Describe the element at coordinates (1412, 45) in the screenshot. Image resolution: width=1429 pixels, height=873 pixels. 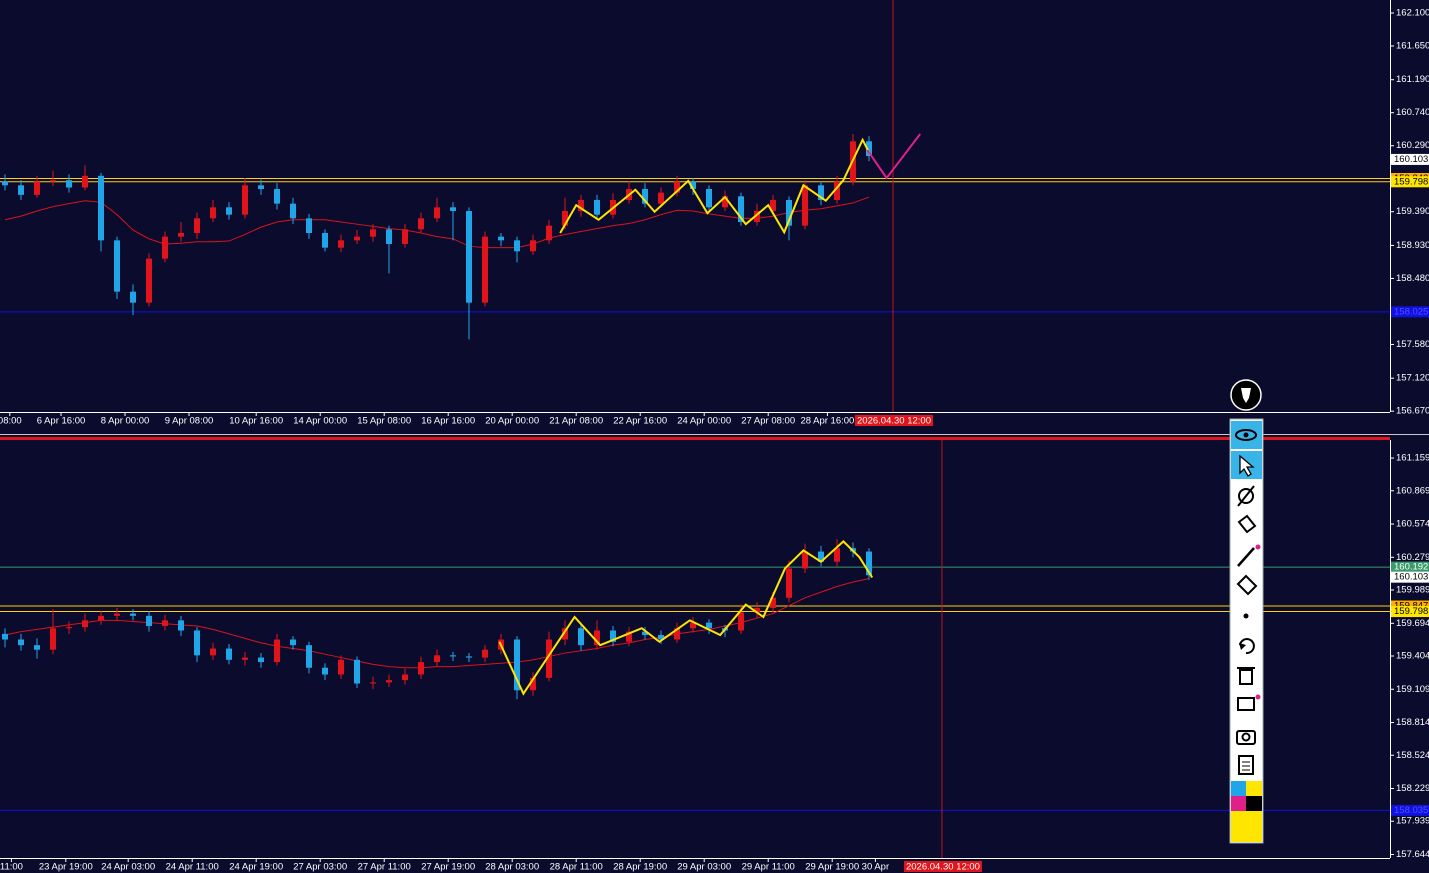
I see `y-tick-label: 161.650` at that location.